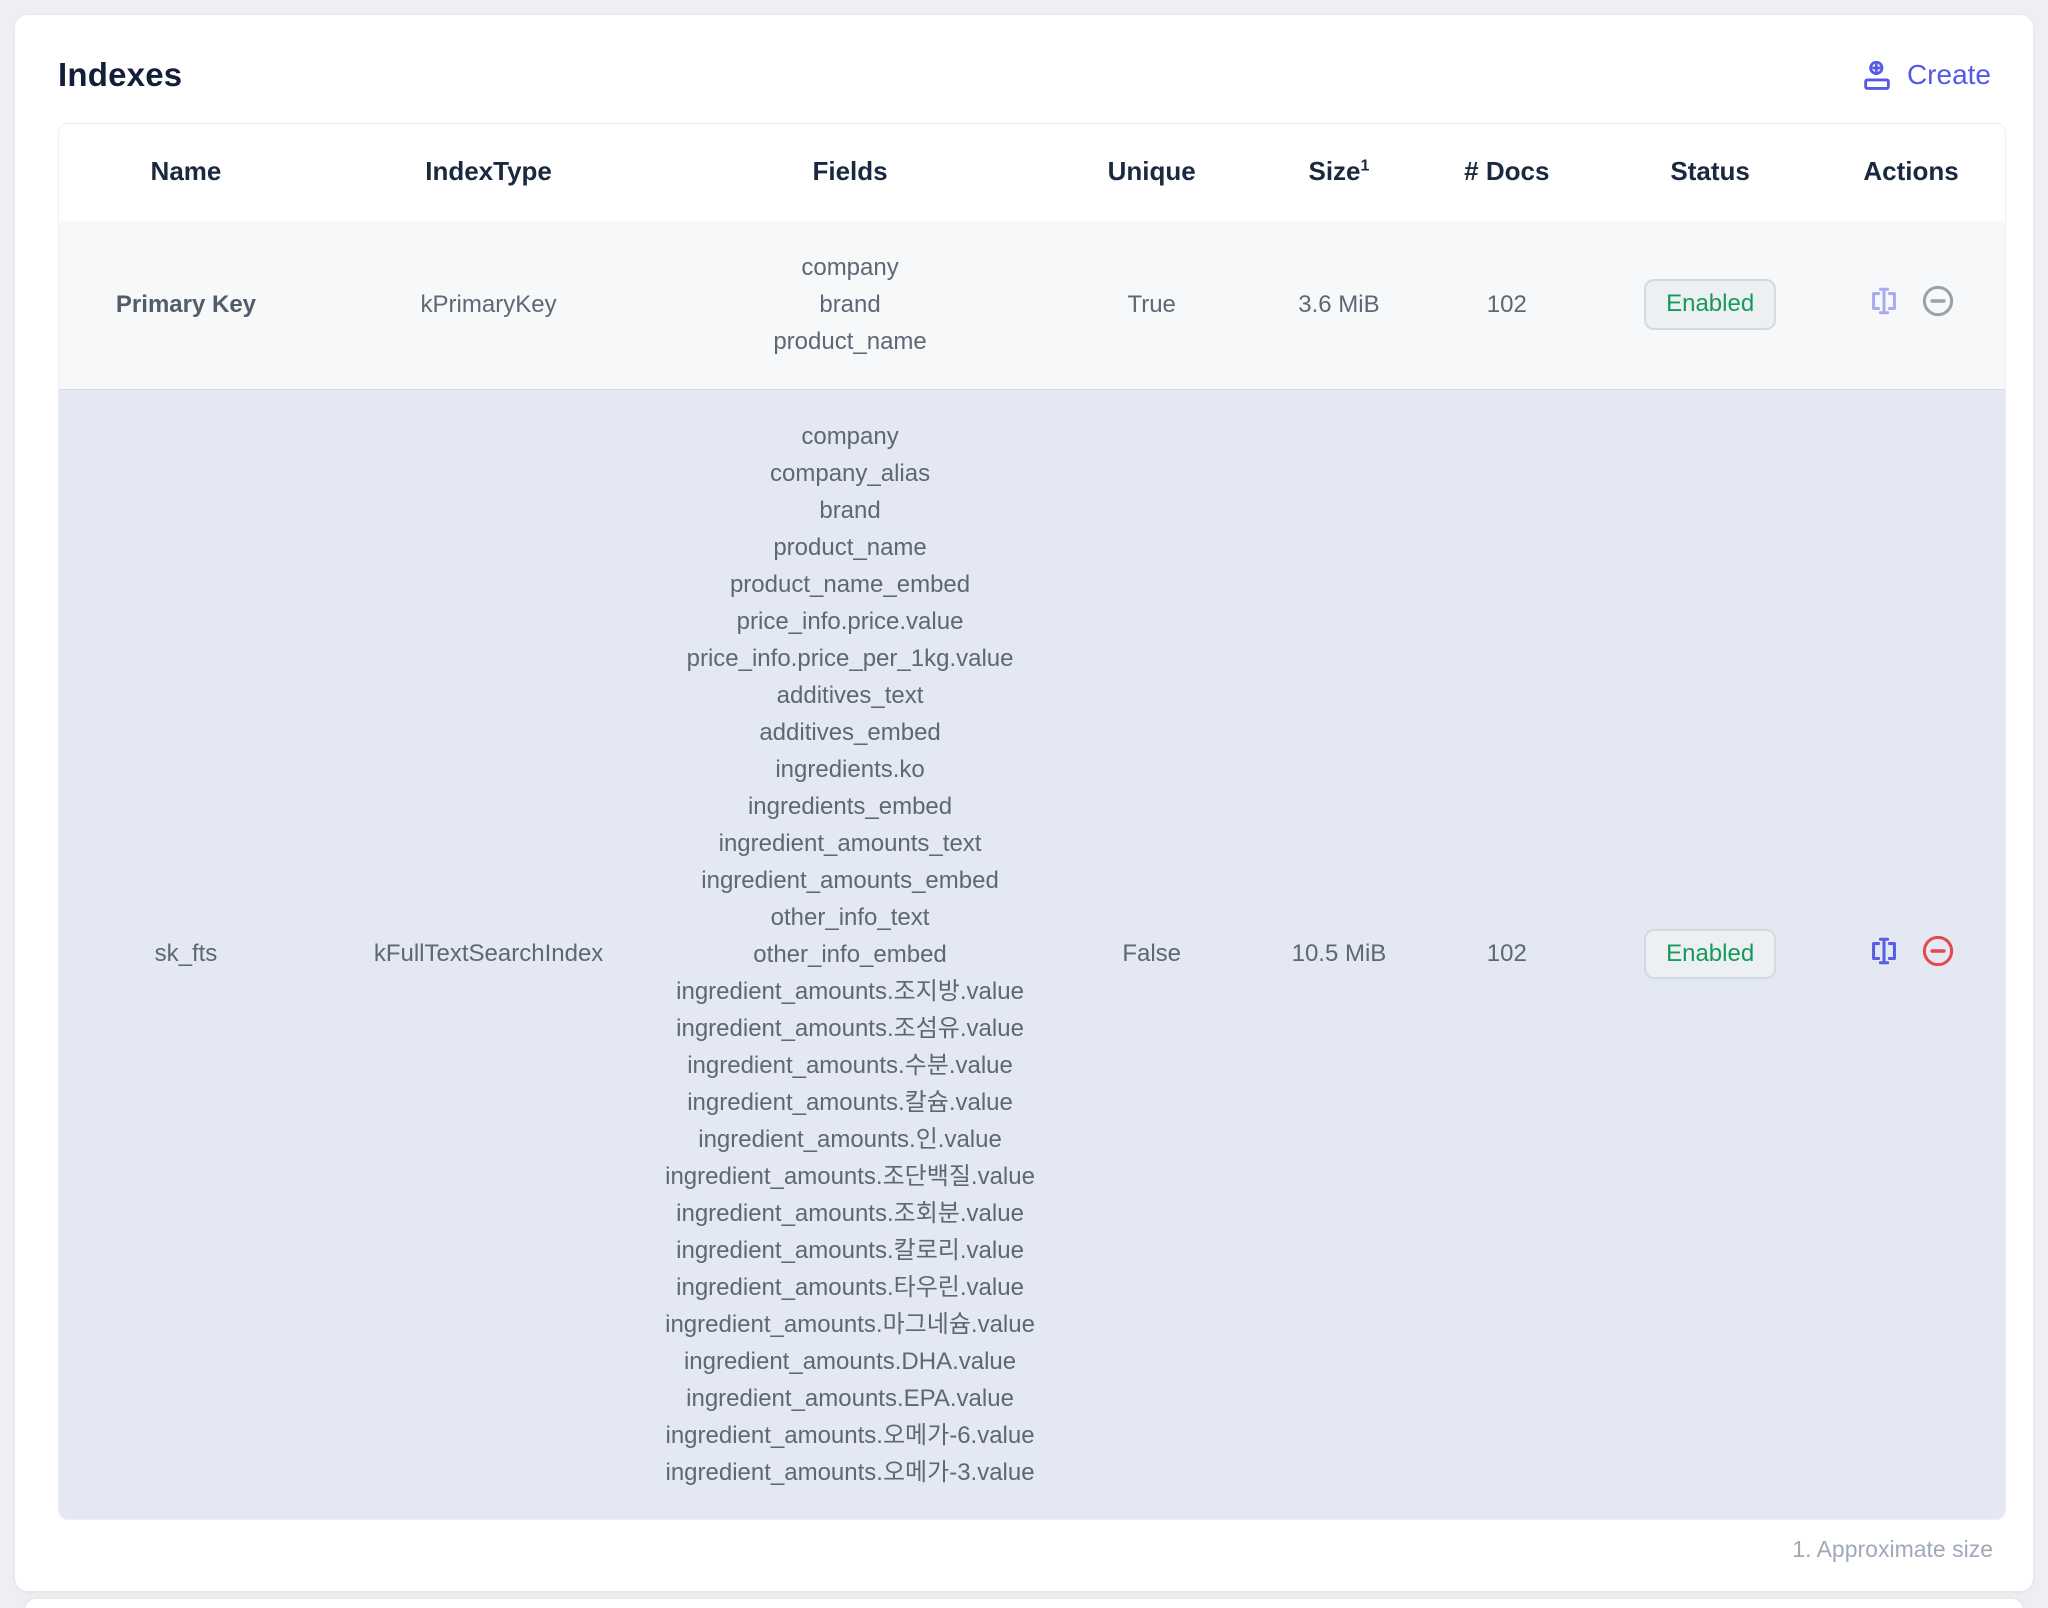 The width and height of the screenshot is (2048, 1608). What do you see at coordinates (850, 917) in the screenshot?
I see `field-name: other_info_text` at bounding box center [850, 917].